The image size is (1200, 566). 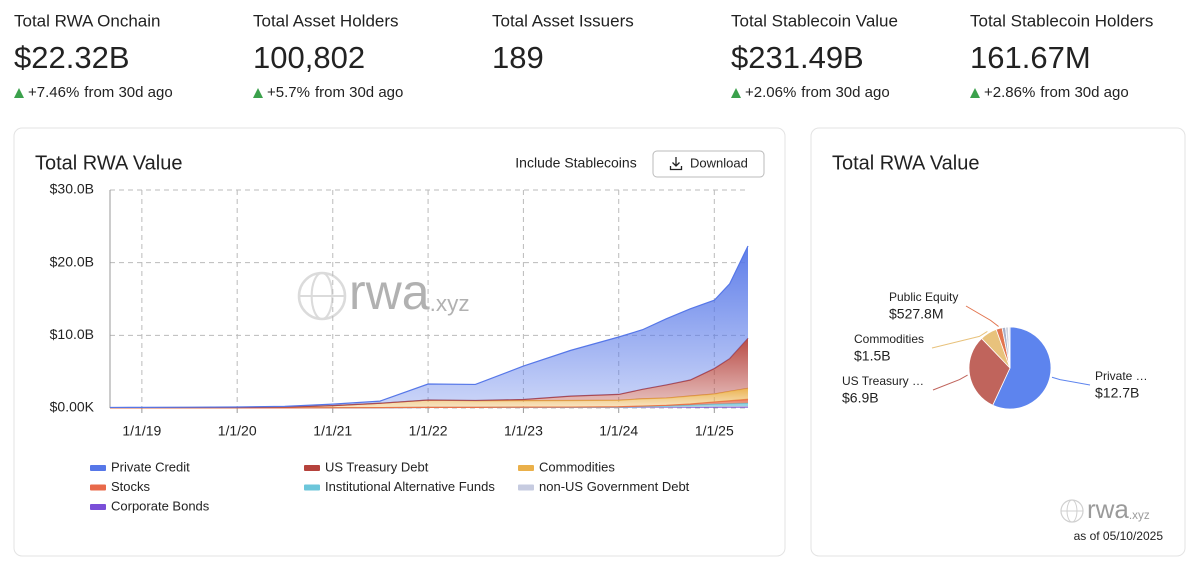 I want to click on stat-value: 189, so click(x=518, y=57).